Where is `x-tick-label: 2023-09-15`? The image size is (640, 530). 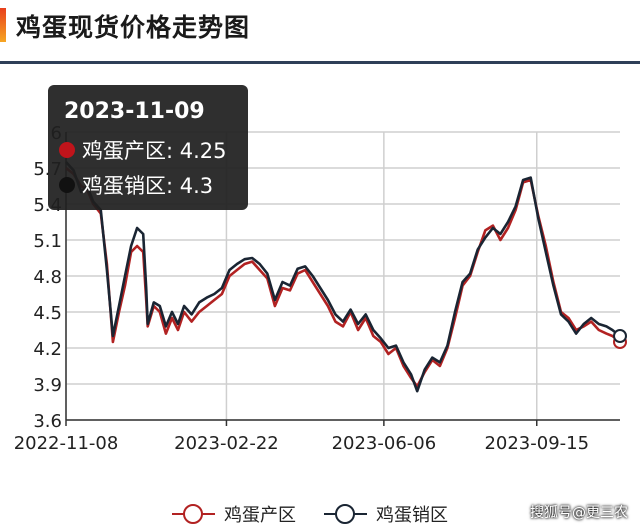
x-tick-label: 2023-09-15 is located at coordinates (536, 443).